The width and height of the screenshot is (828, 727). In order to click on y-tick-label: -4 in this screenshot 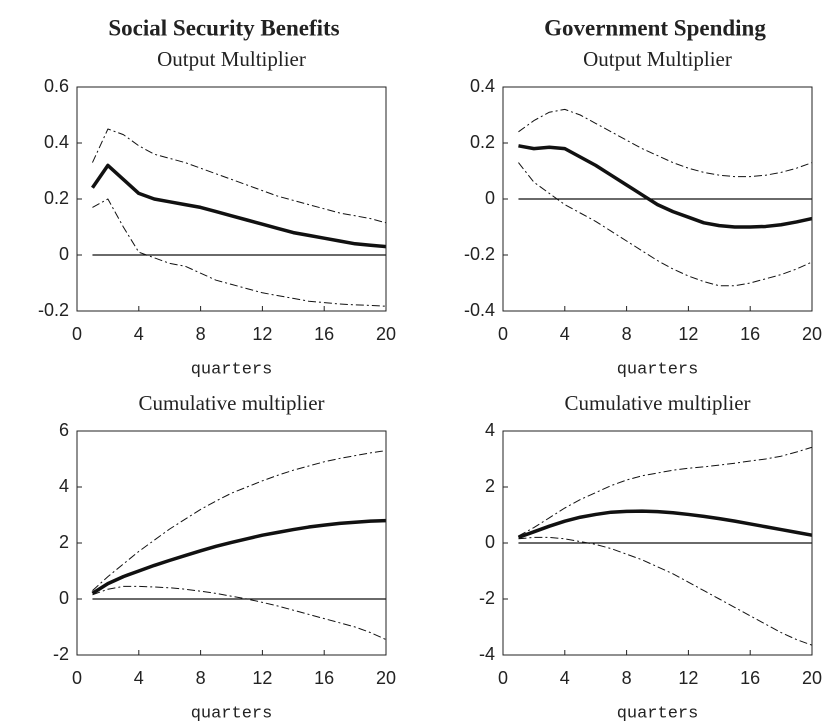, I will do `click(487, 654)`.